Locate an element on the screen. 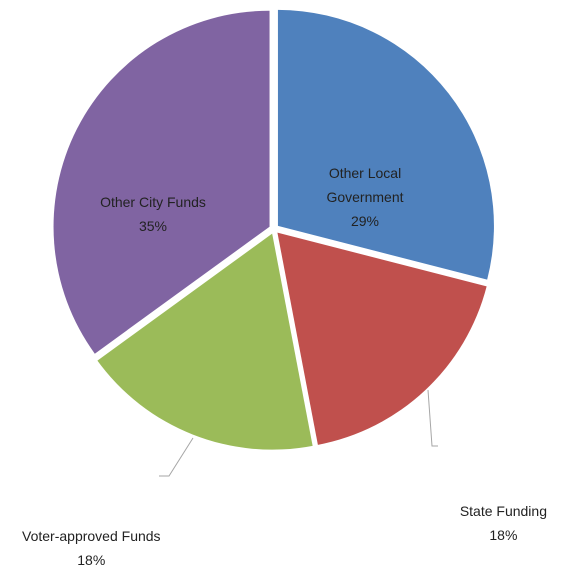  slice-name-other-local-government: Other Local is located at coordinates (365, 173).